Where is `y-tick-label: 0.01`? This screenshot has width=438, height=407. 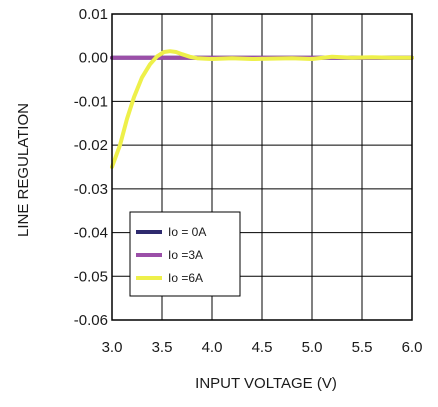
y-tick-label: 0.01 is located at coordinates (93, 14).